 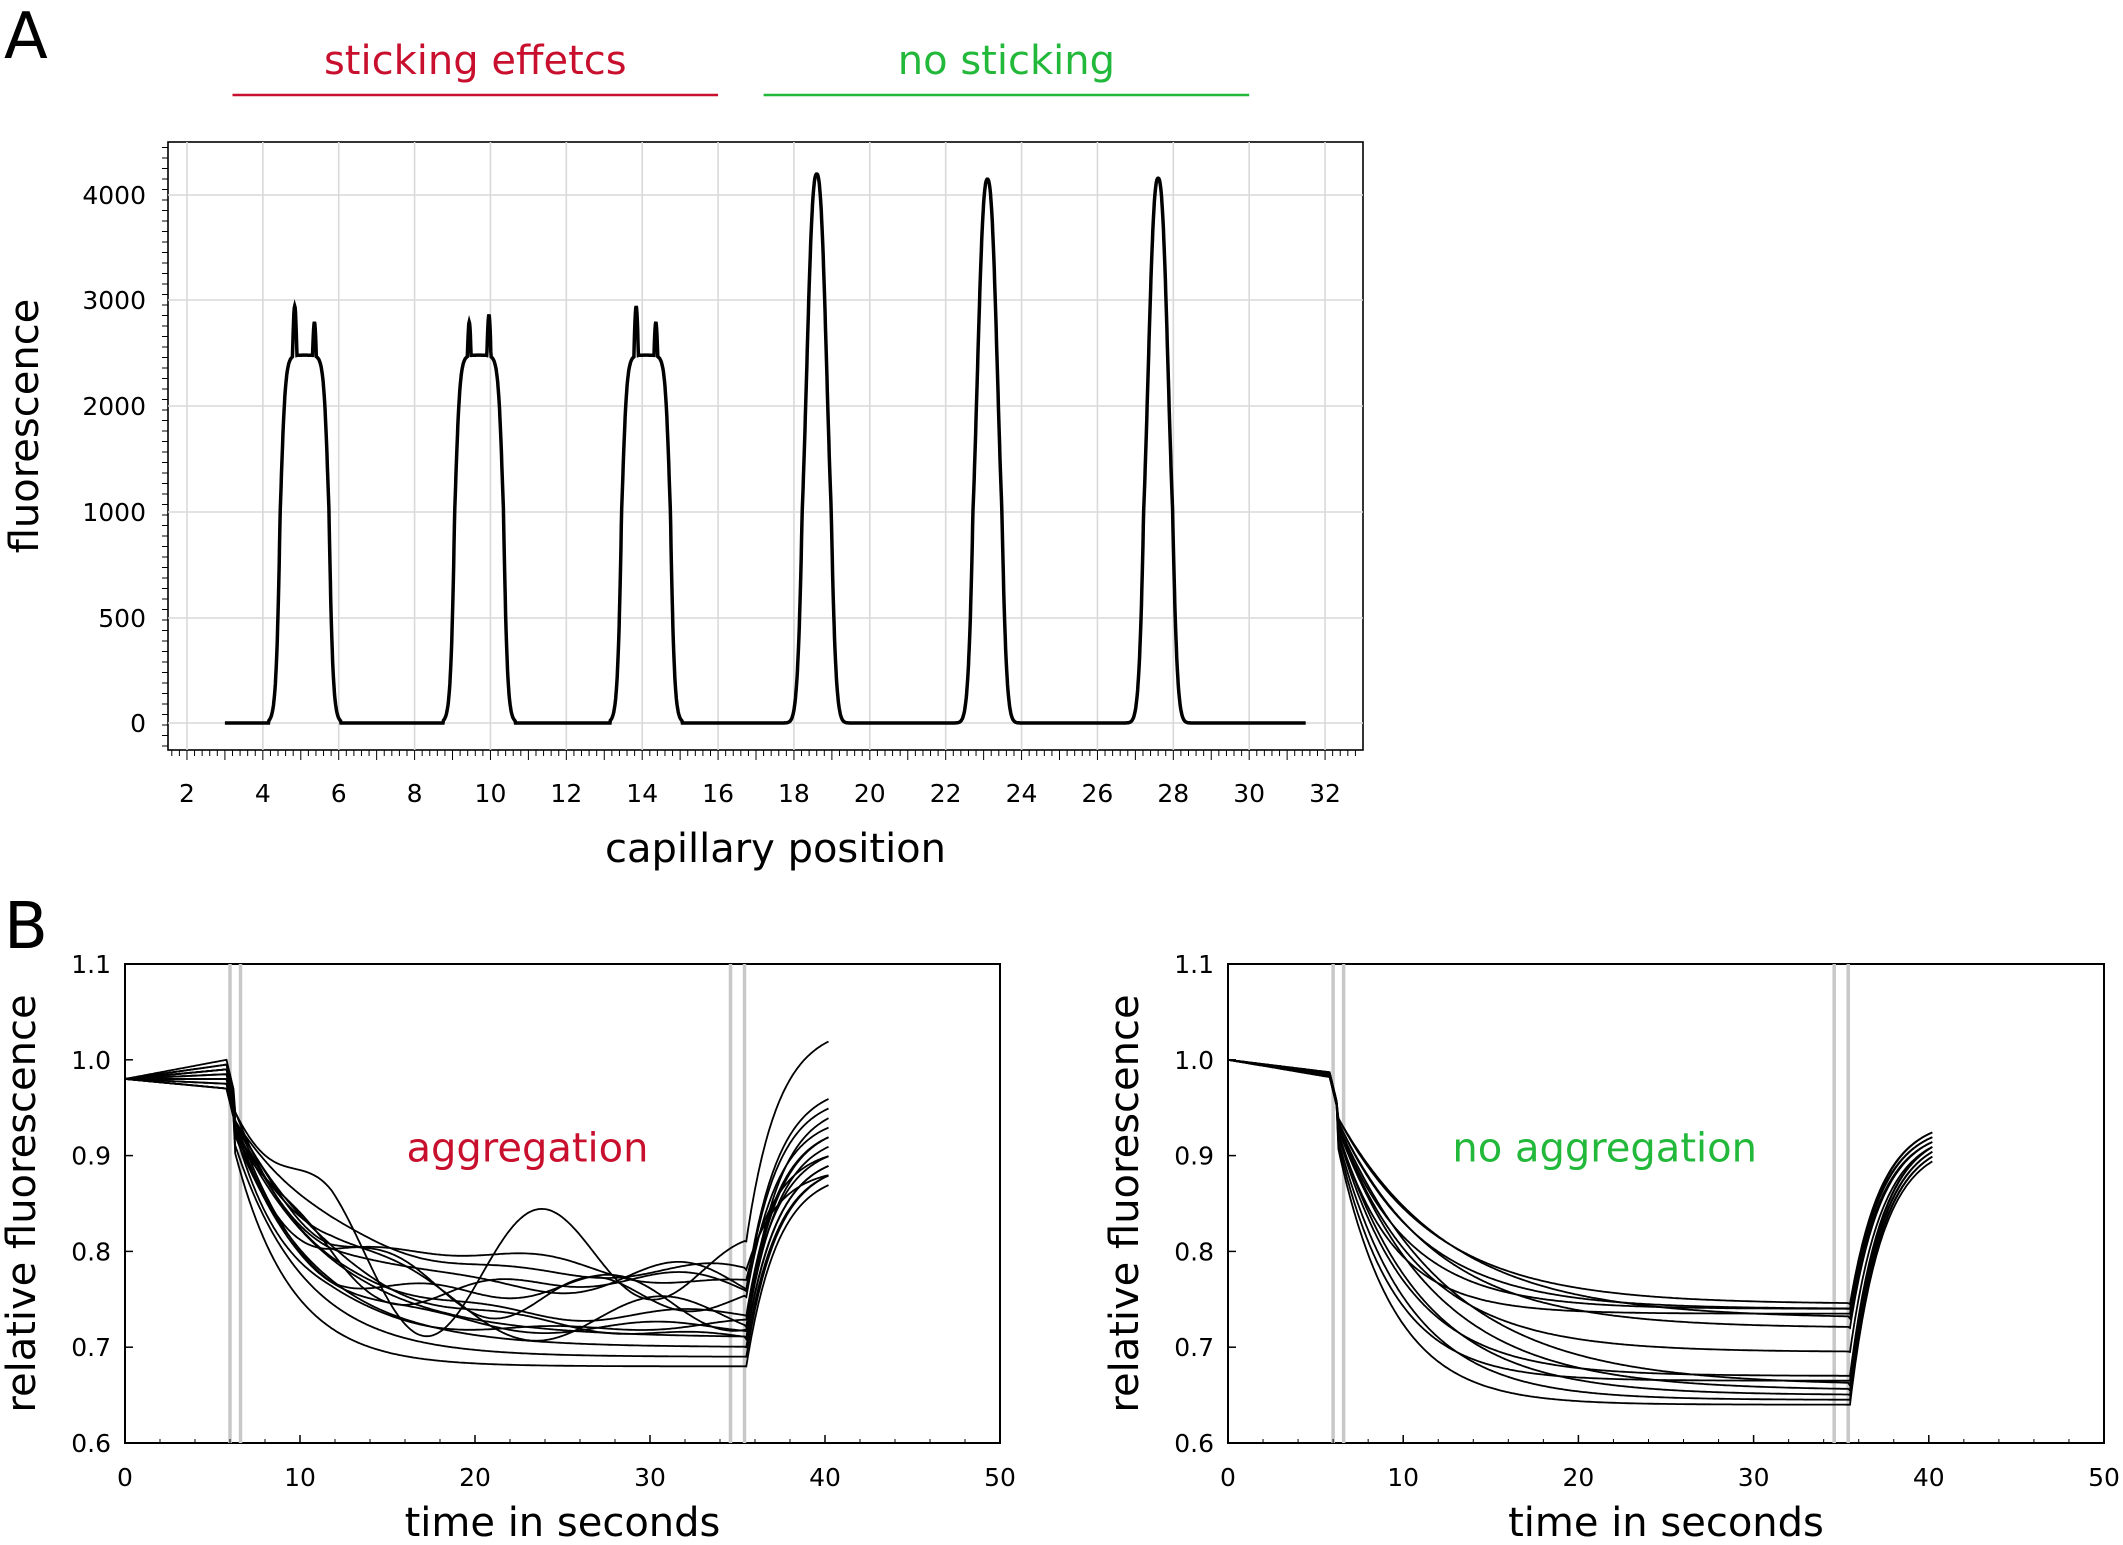 I want to click on y-axis-title: fluorescence, so click(x=25, y=426).